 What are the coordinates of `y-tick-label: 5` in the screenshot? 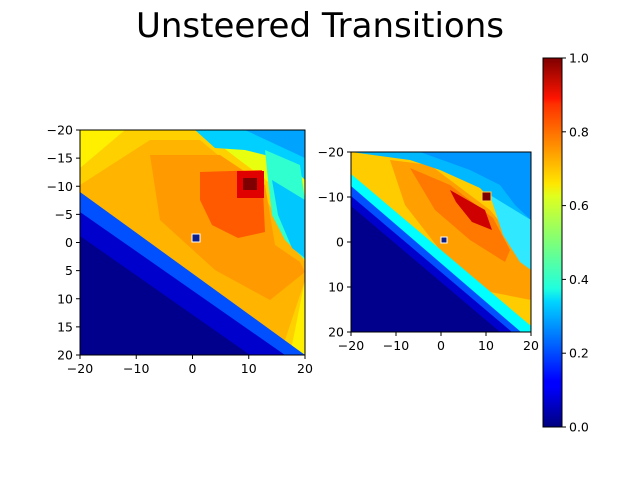 It's located at (69, 270).